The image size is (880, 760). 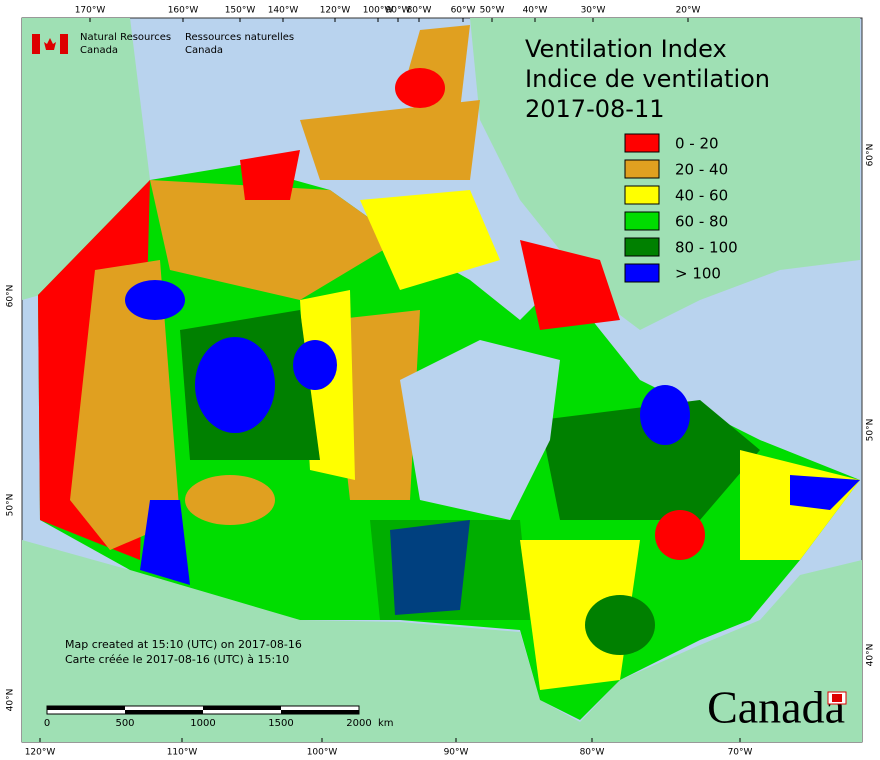 What do you see at coordinates (47, 723) in the screenshot?
I see `scale-label: 0` at bounding box center [47, 723].